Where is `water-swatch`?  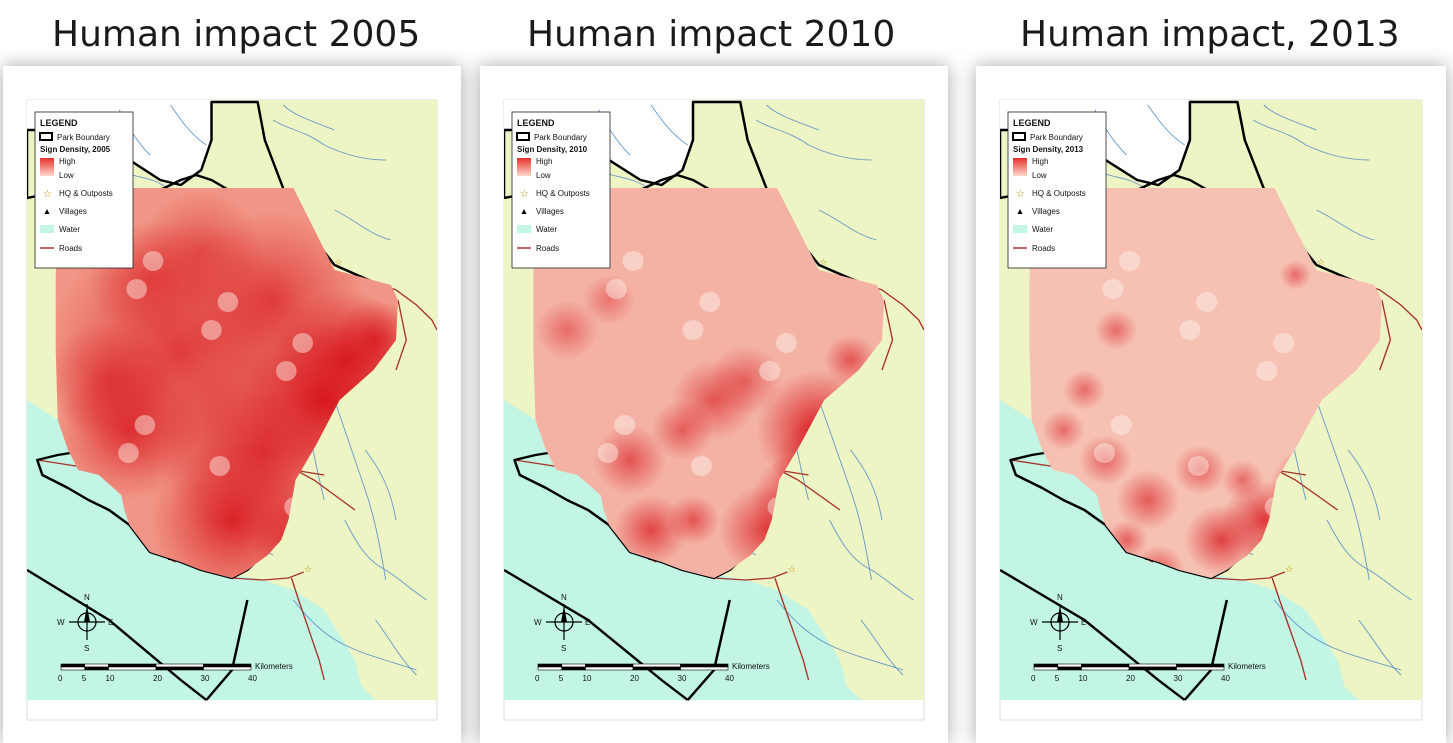
water-swatch is located at coordinates (1020, 229).